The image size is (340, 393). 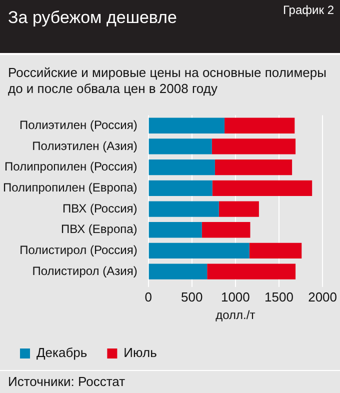 What do you see at coordinates (236, 315) in the screenshot?
I see `x-axis-title: долл./т` at bounding box center [236, 315].